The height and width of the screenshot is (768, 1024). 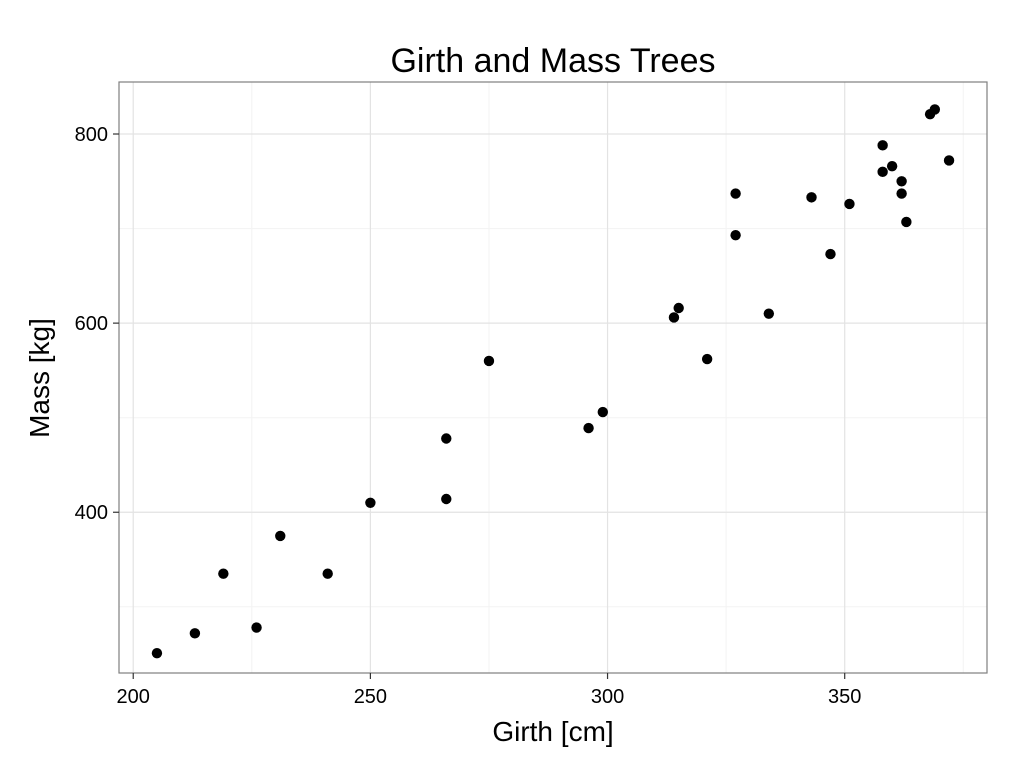 What do you see at coordinates (489, 690) in the screenshot?
I see `x-axis: 200 250 300 350` at bounding box center [489, 690].